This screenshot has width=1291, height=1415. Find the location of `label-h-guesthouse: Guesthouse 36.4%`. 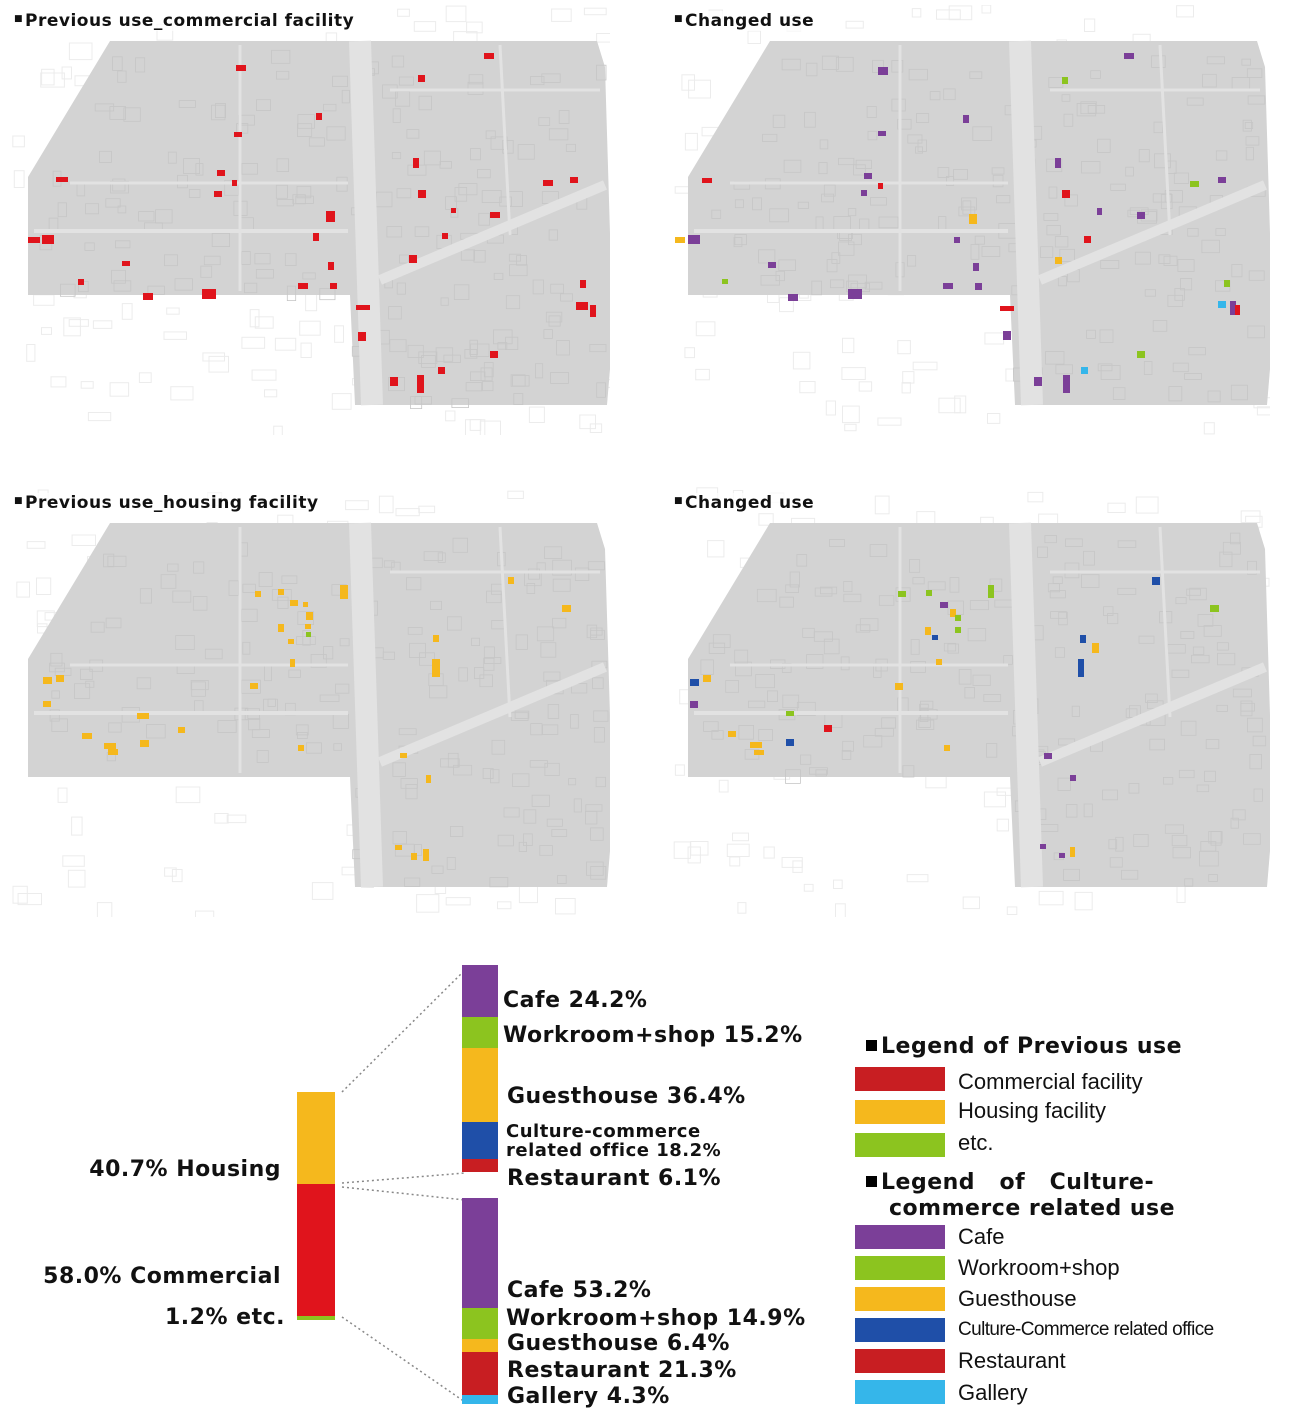

label-h-guesthouse: Guesthouse 36.4% is located at coordinates (626, 1096).